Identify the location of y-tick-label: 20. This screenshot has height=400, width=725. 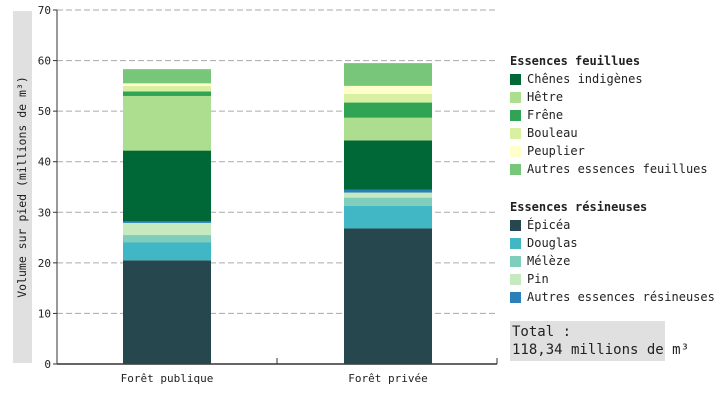
(44, 263).